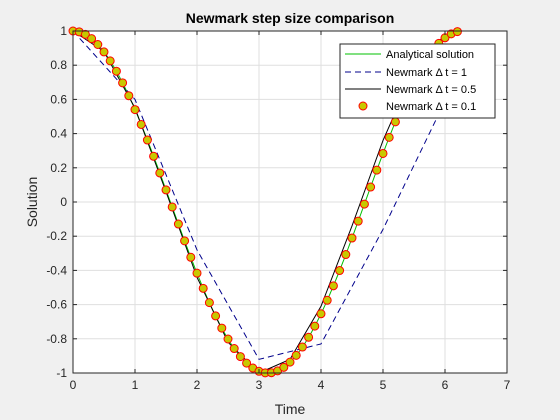  I want to click on x-tick-label: 3, so click(259, 385).